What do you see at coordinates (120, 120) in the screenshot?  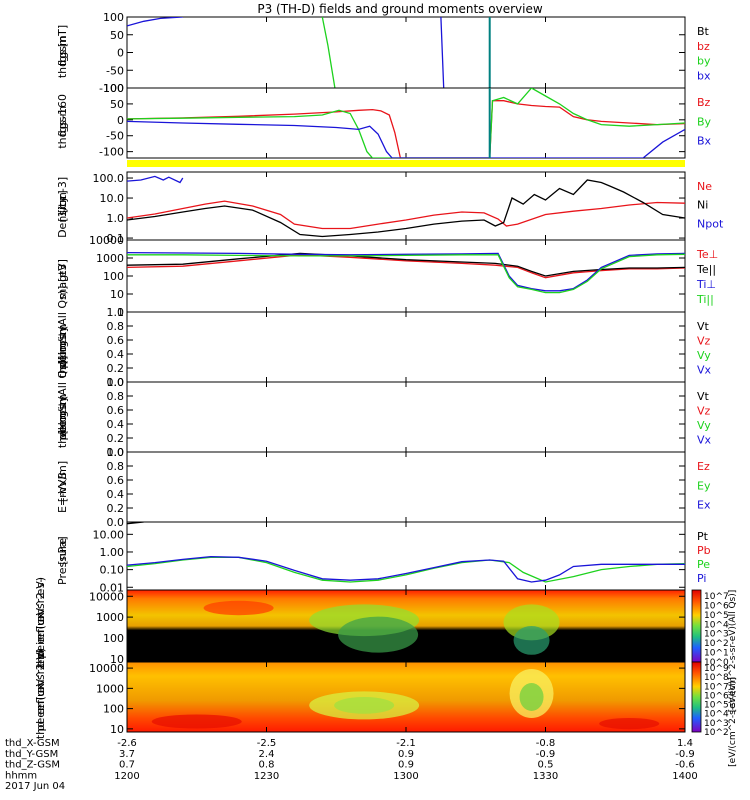 I see `y-tick-label: 0` at bounding box center [120, 120].